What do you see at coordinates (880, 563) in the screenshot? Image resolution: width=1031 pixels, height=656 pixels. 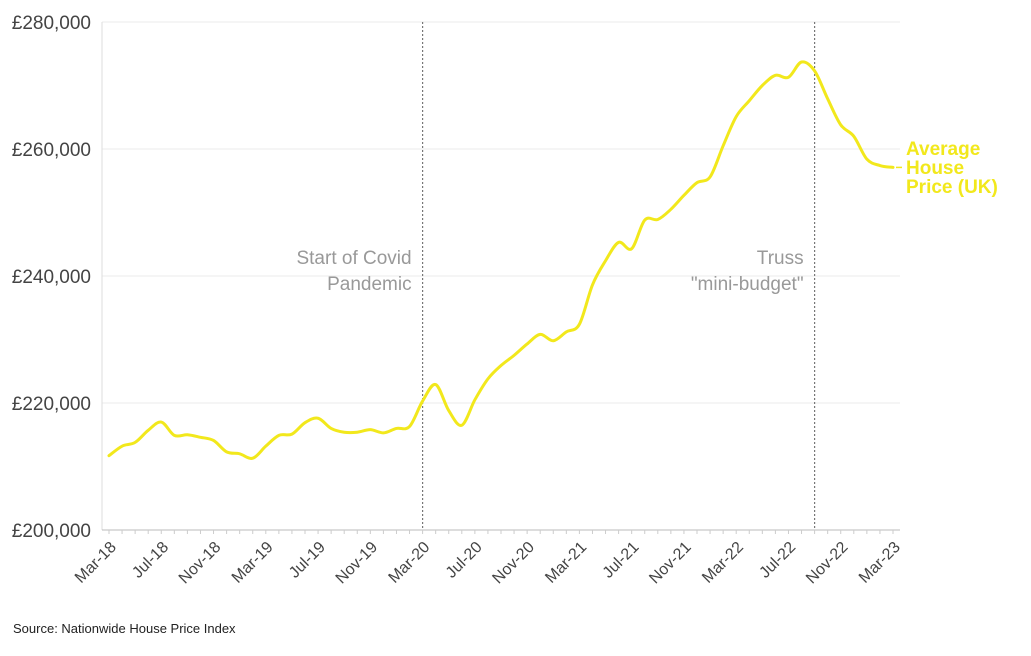 I see `x-tick-label: Mar-23` at bounding box center [880, 563].